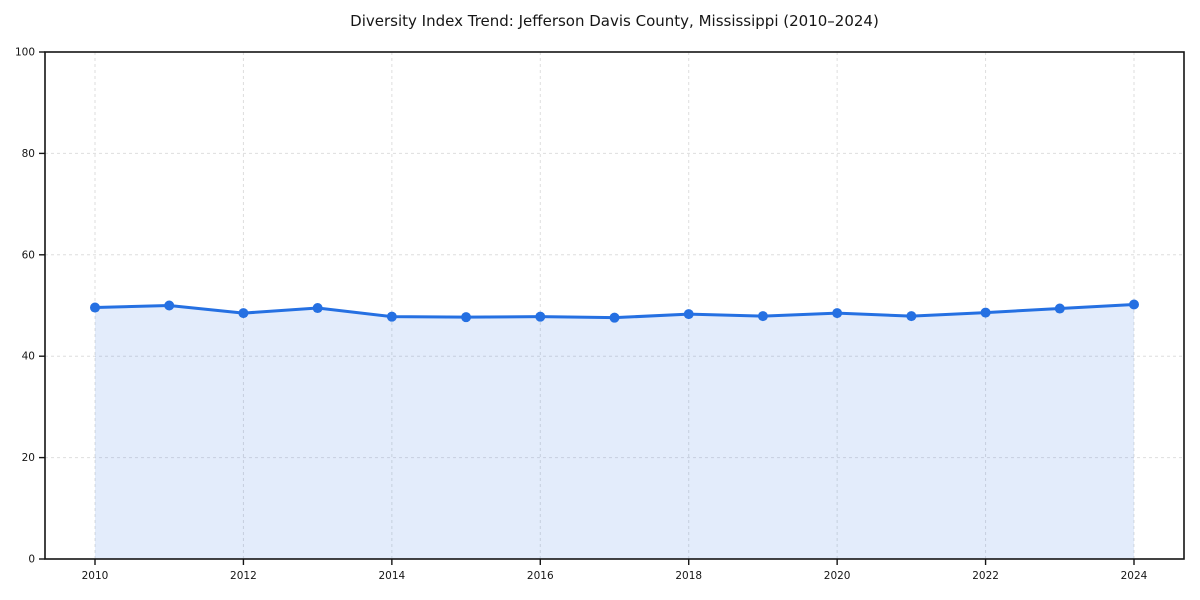  What do you see at coordinates (28, 255) in the screenshot?
I see `y-tick-label: 60` at bounding box center [28, 255].